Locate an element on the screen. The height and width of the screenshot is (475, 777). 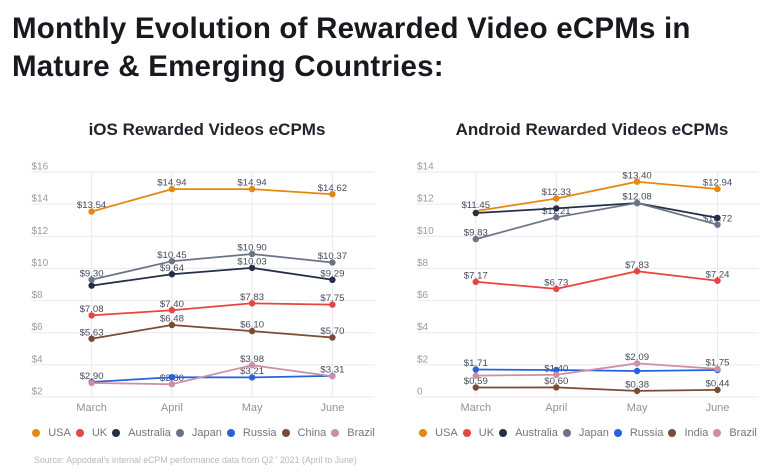
svg-text: $7.08 is located at coordinates (92, 309).